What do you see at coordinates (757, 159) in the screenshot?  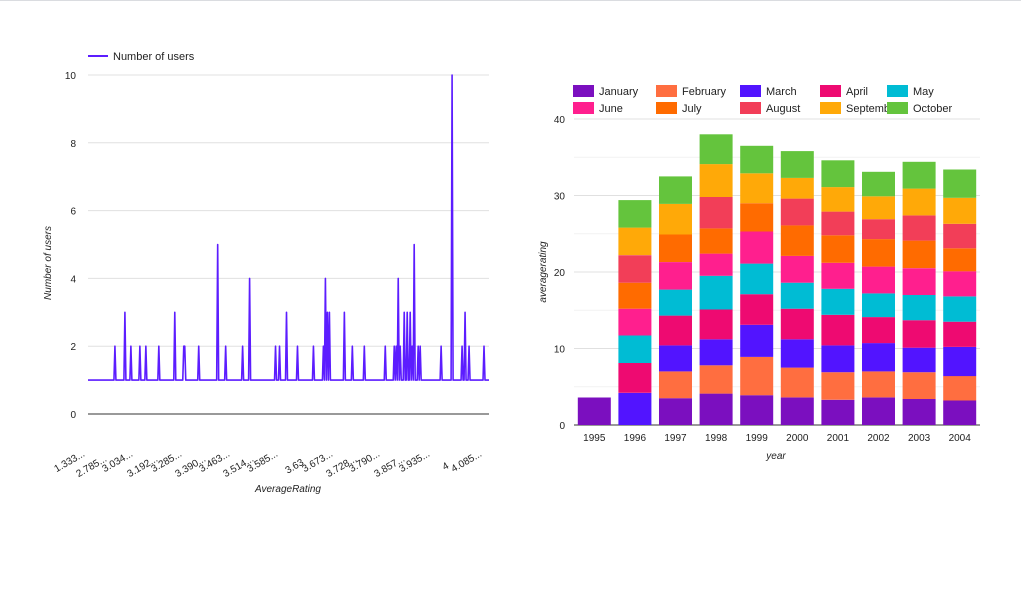 I see `bar-segment-october-1999` at bounding box center [757, 159].